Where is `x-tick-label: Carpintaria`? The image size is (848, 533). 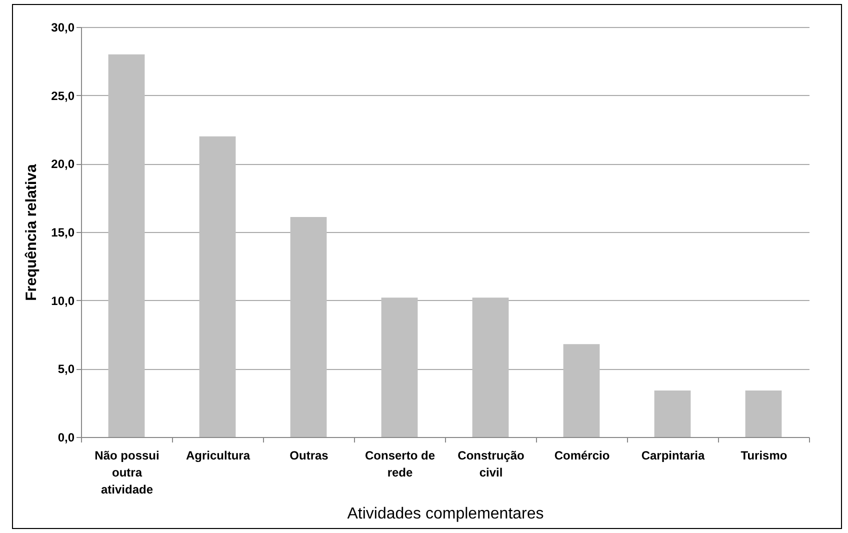
x-tick-label: Carpintaria is located at coordinates (673, 455).